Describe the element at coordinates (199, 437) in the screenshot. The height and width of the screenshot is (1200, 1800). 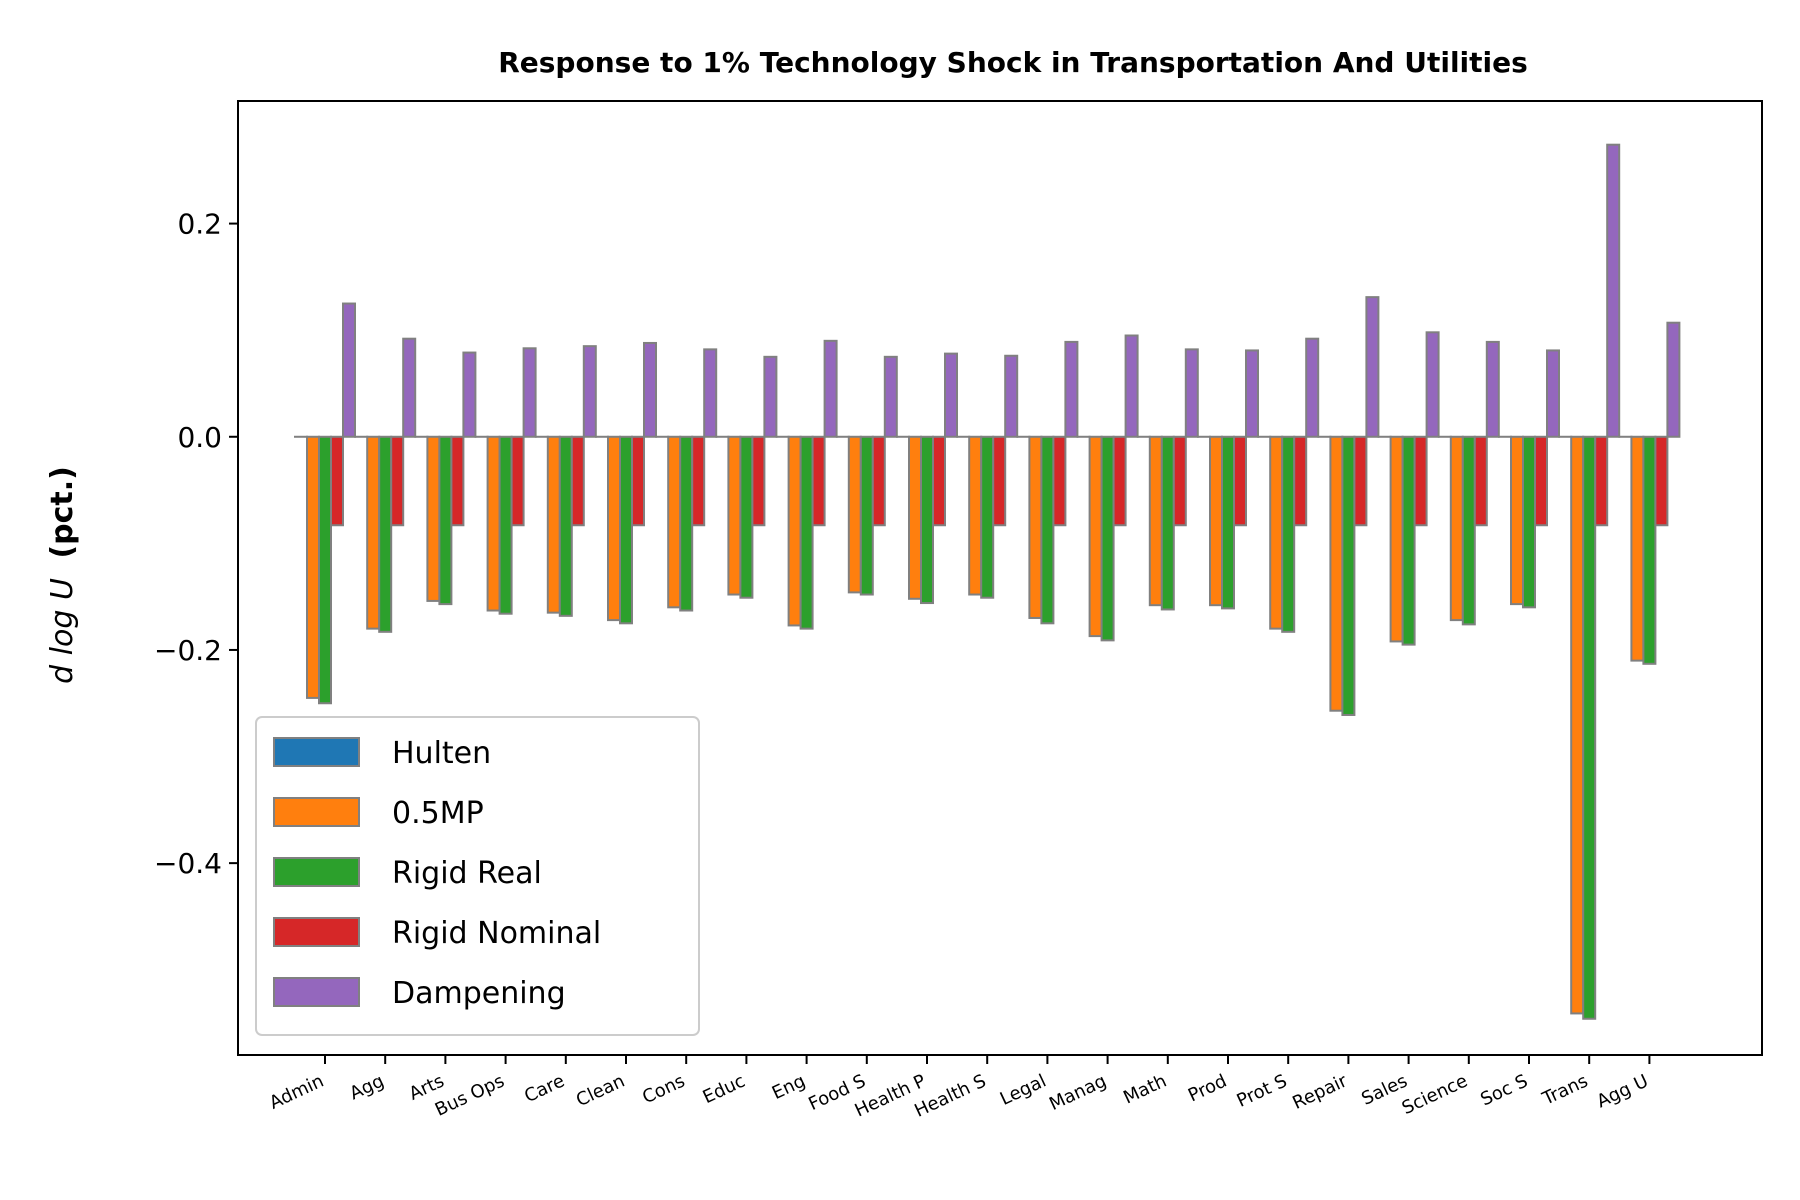
I see `y-tick-label: 0.0` at that location.